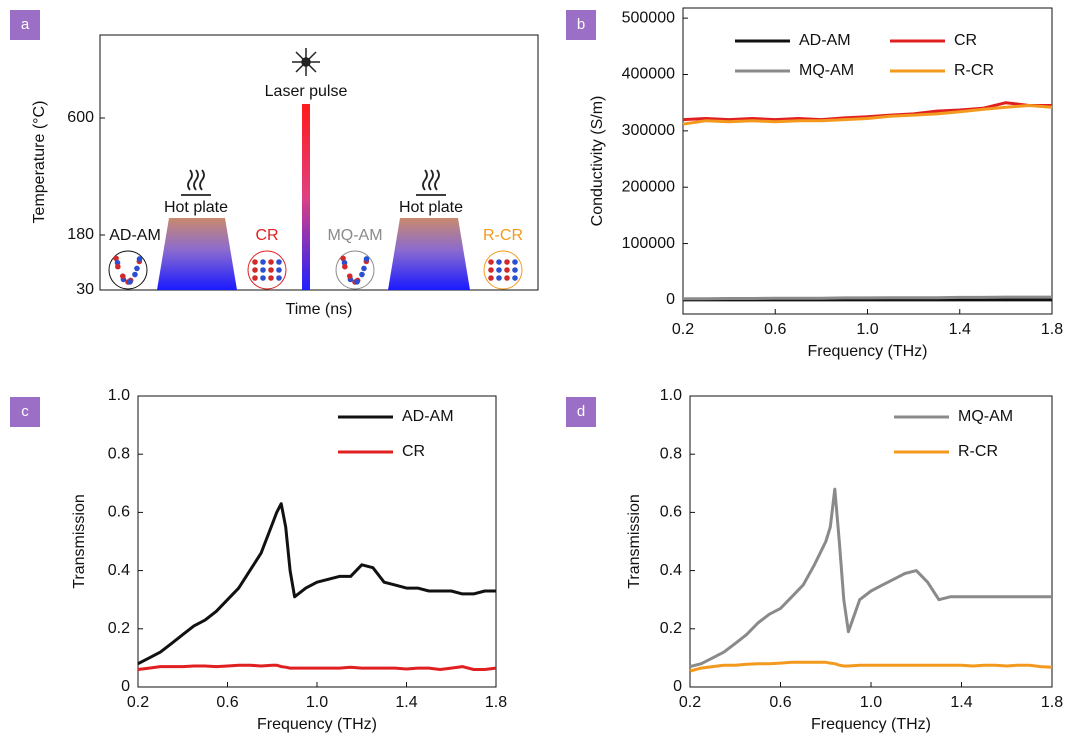 The image size is (1070, 746). What do you see at coordinates (266, 235) in the screenshot?
I see `state-label: CR` at bounding box center [266, 235].